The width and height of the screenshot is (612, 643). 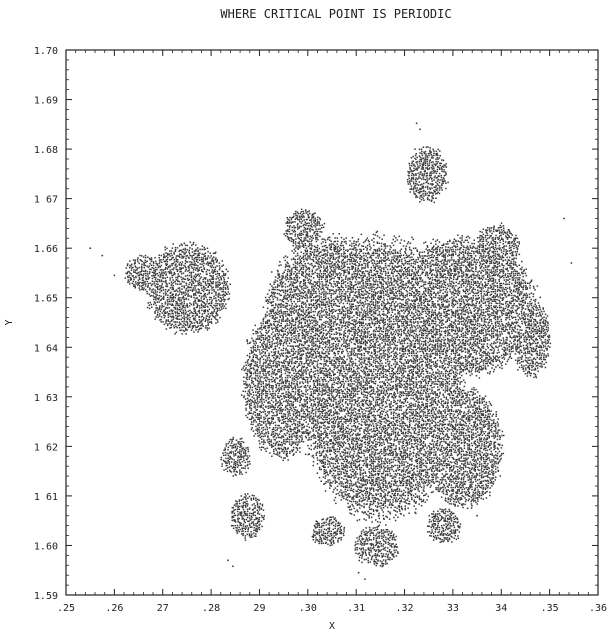 I want to click on y-tick-label: 1.70, so click(x=46, y=51).